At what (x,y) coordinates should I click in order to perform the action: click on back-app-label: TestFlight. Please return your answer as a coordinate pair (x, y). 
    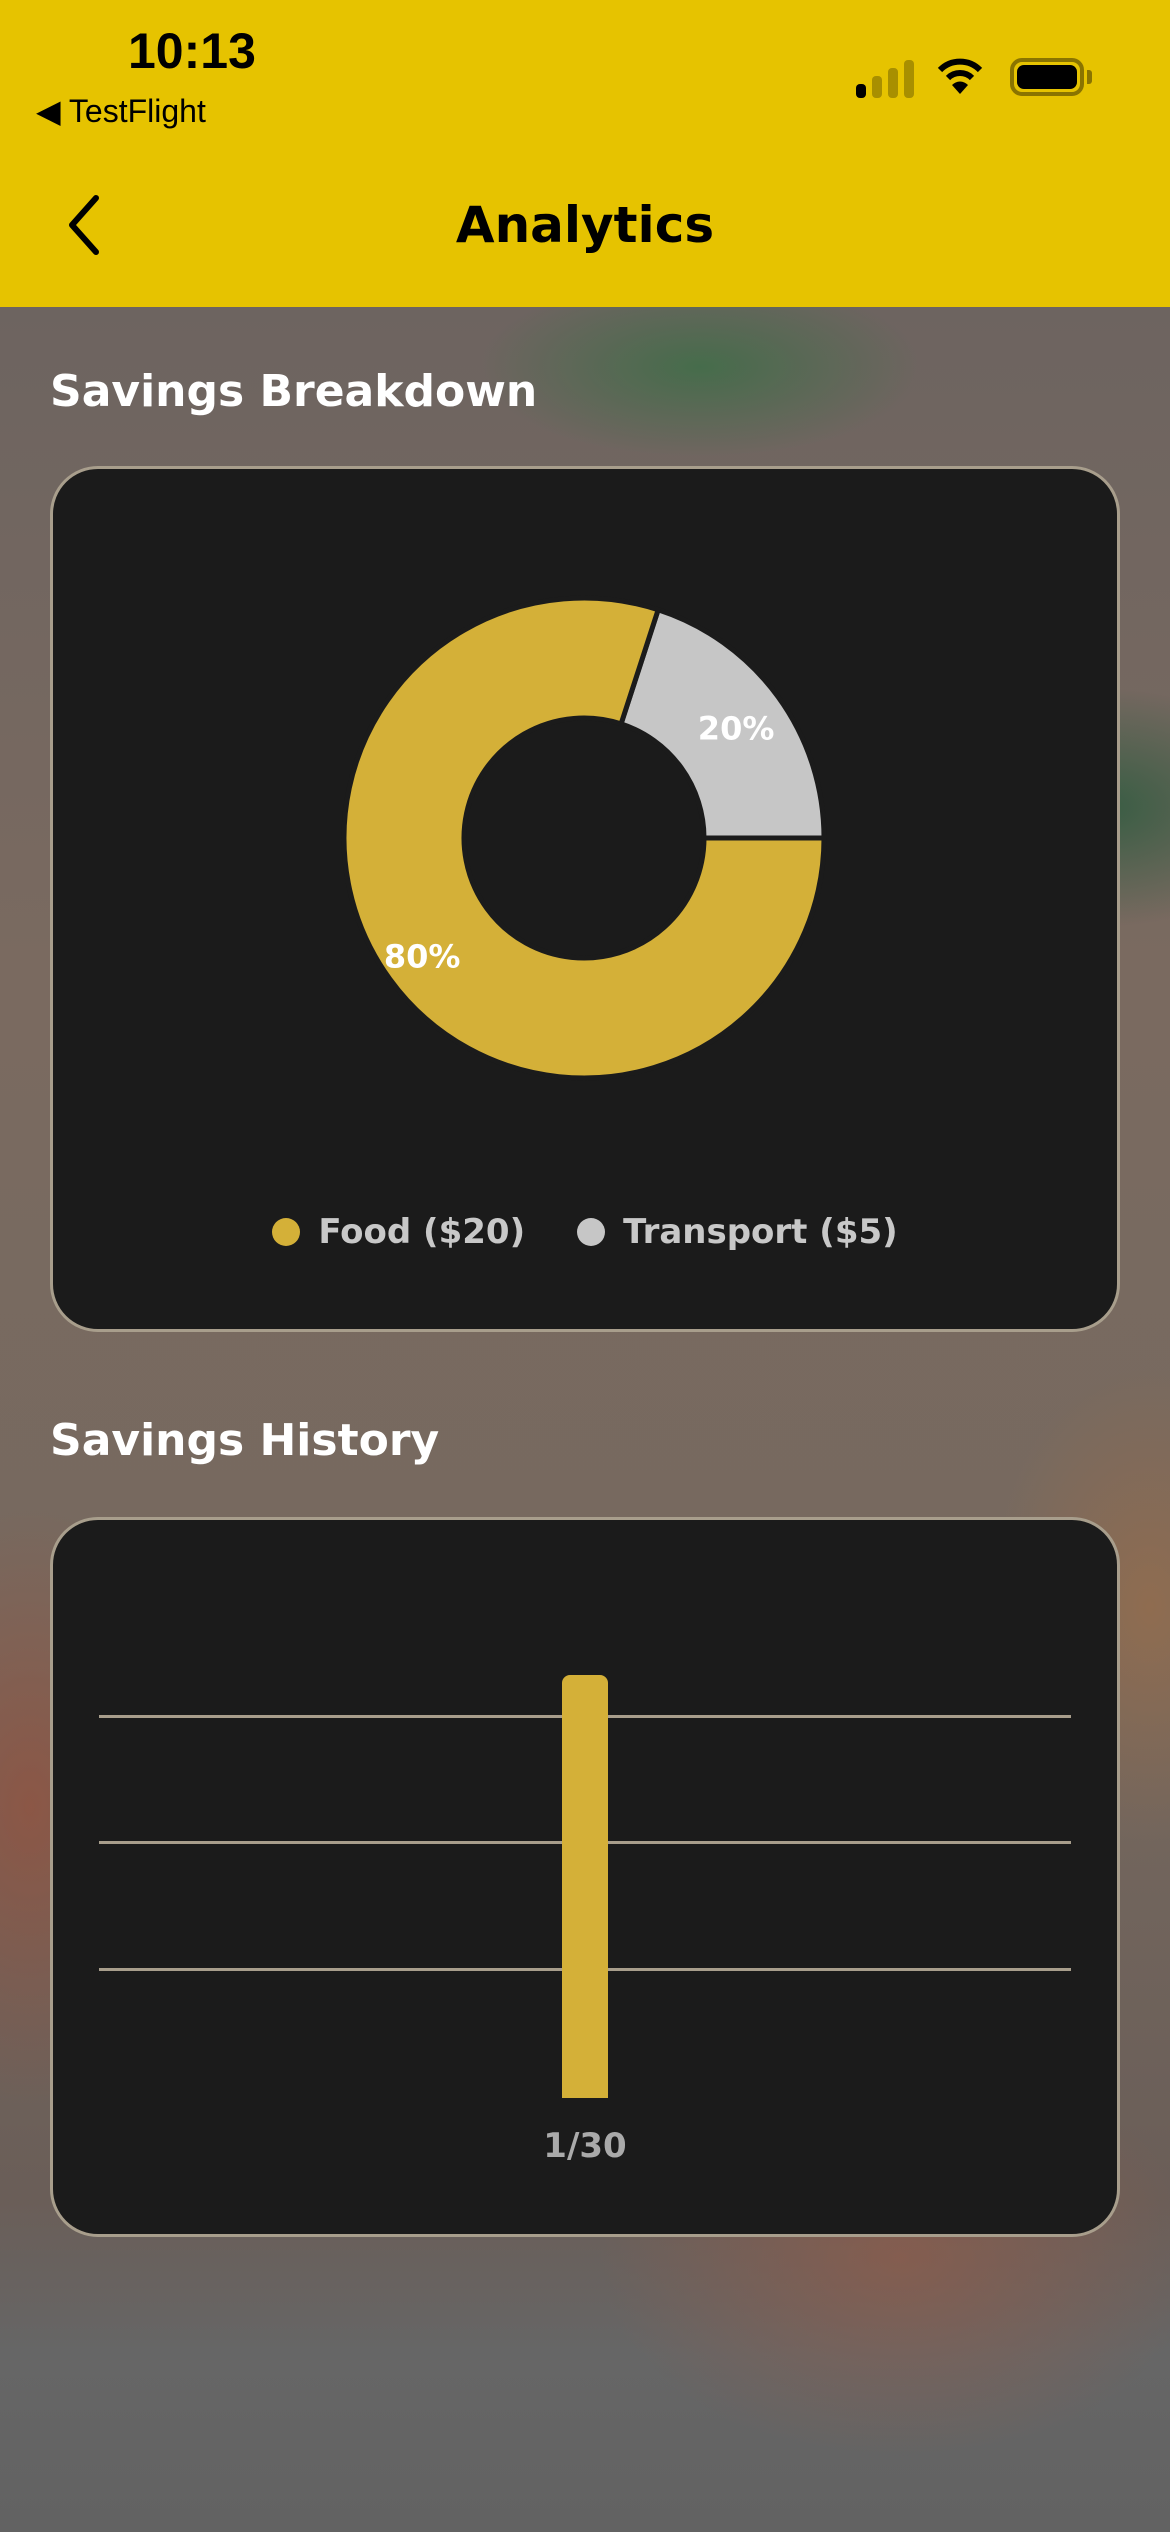
    Looking at the image, I should click on (137, 111).